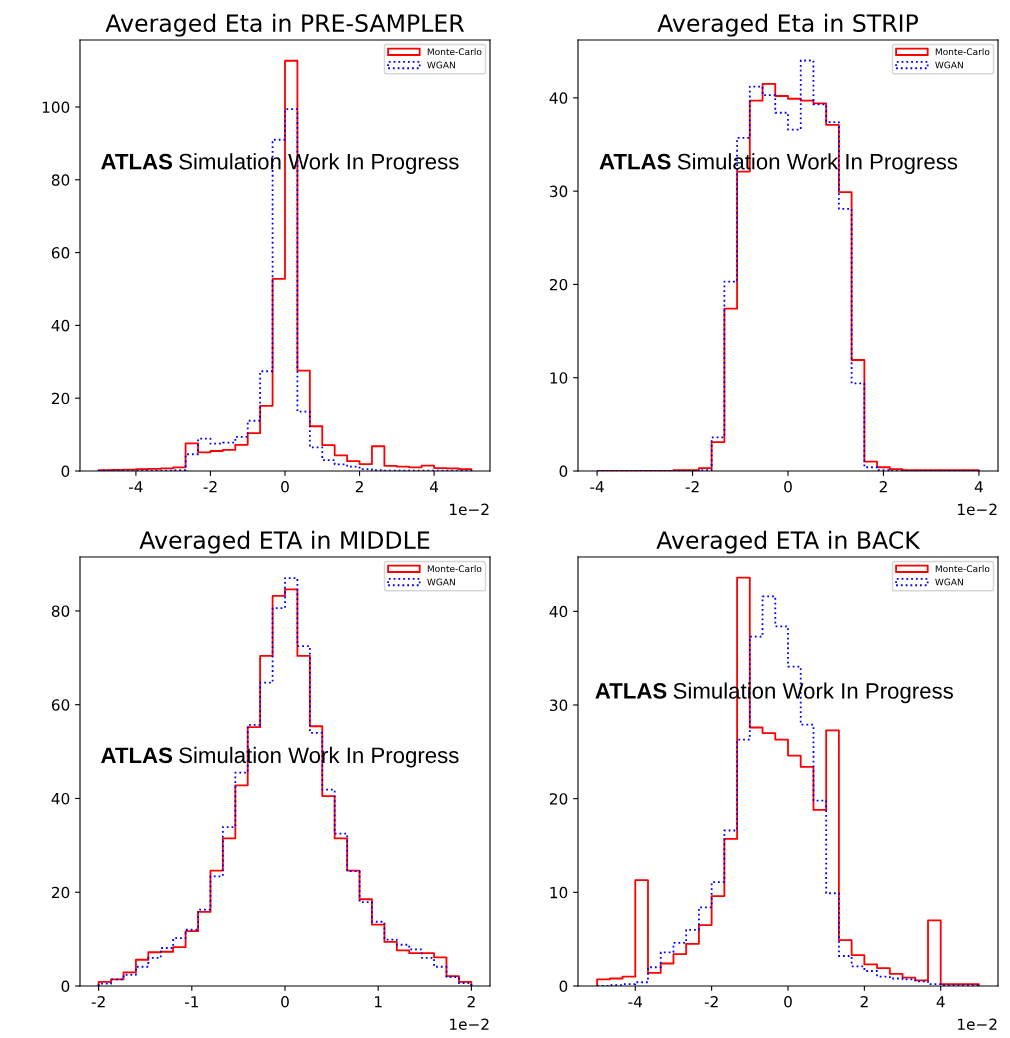 The height and width of the screenshot is (1038, 1010). What do you see at coordinates (56, 107) in the screenshot?
I see `y-tick-label: 100` at bounding box center [56, 107].